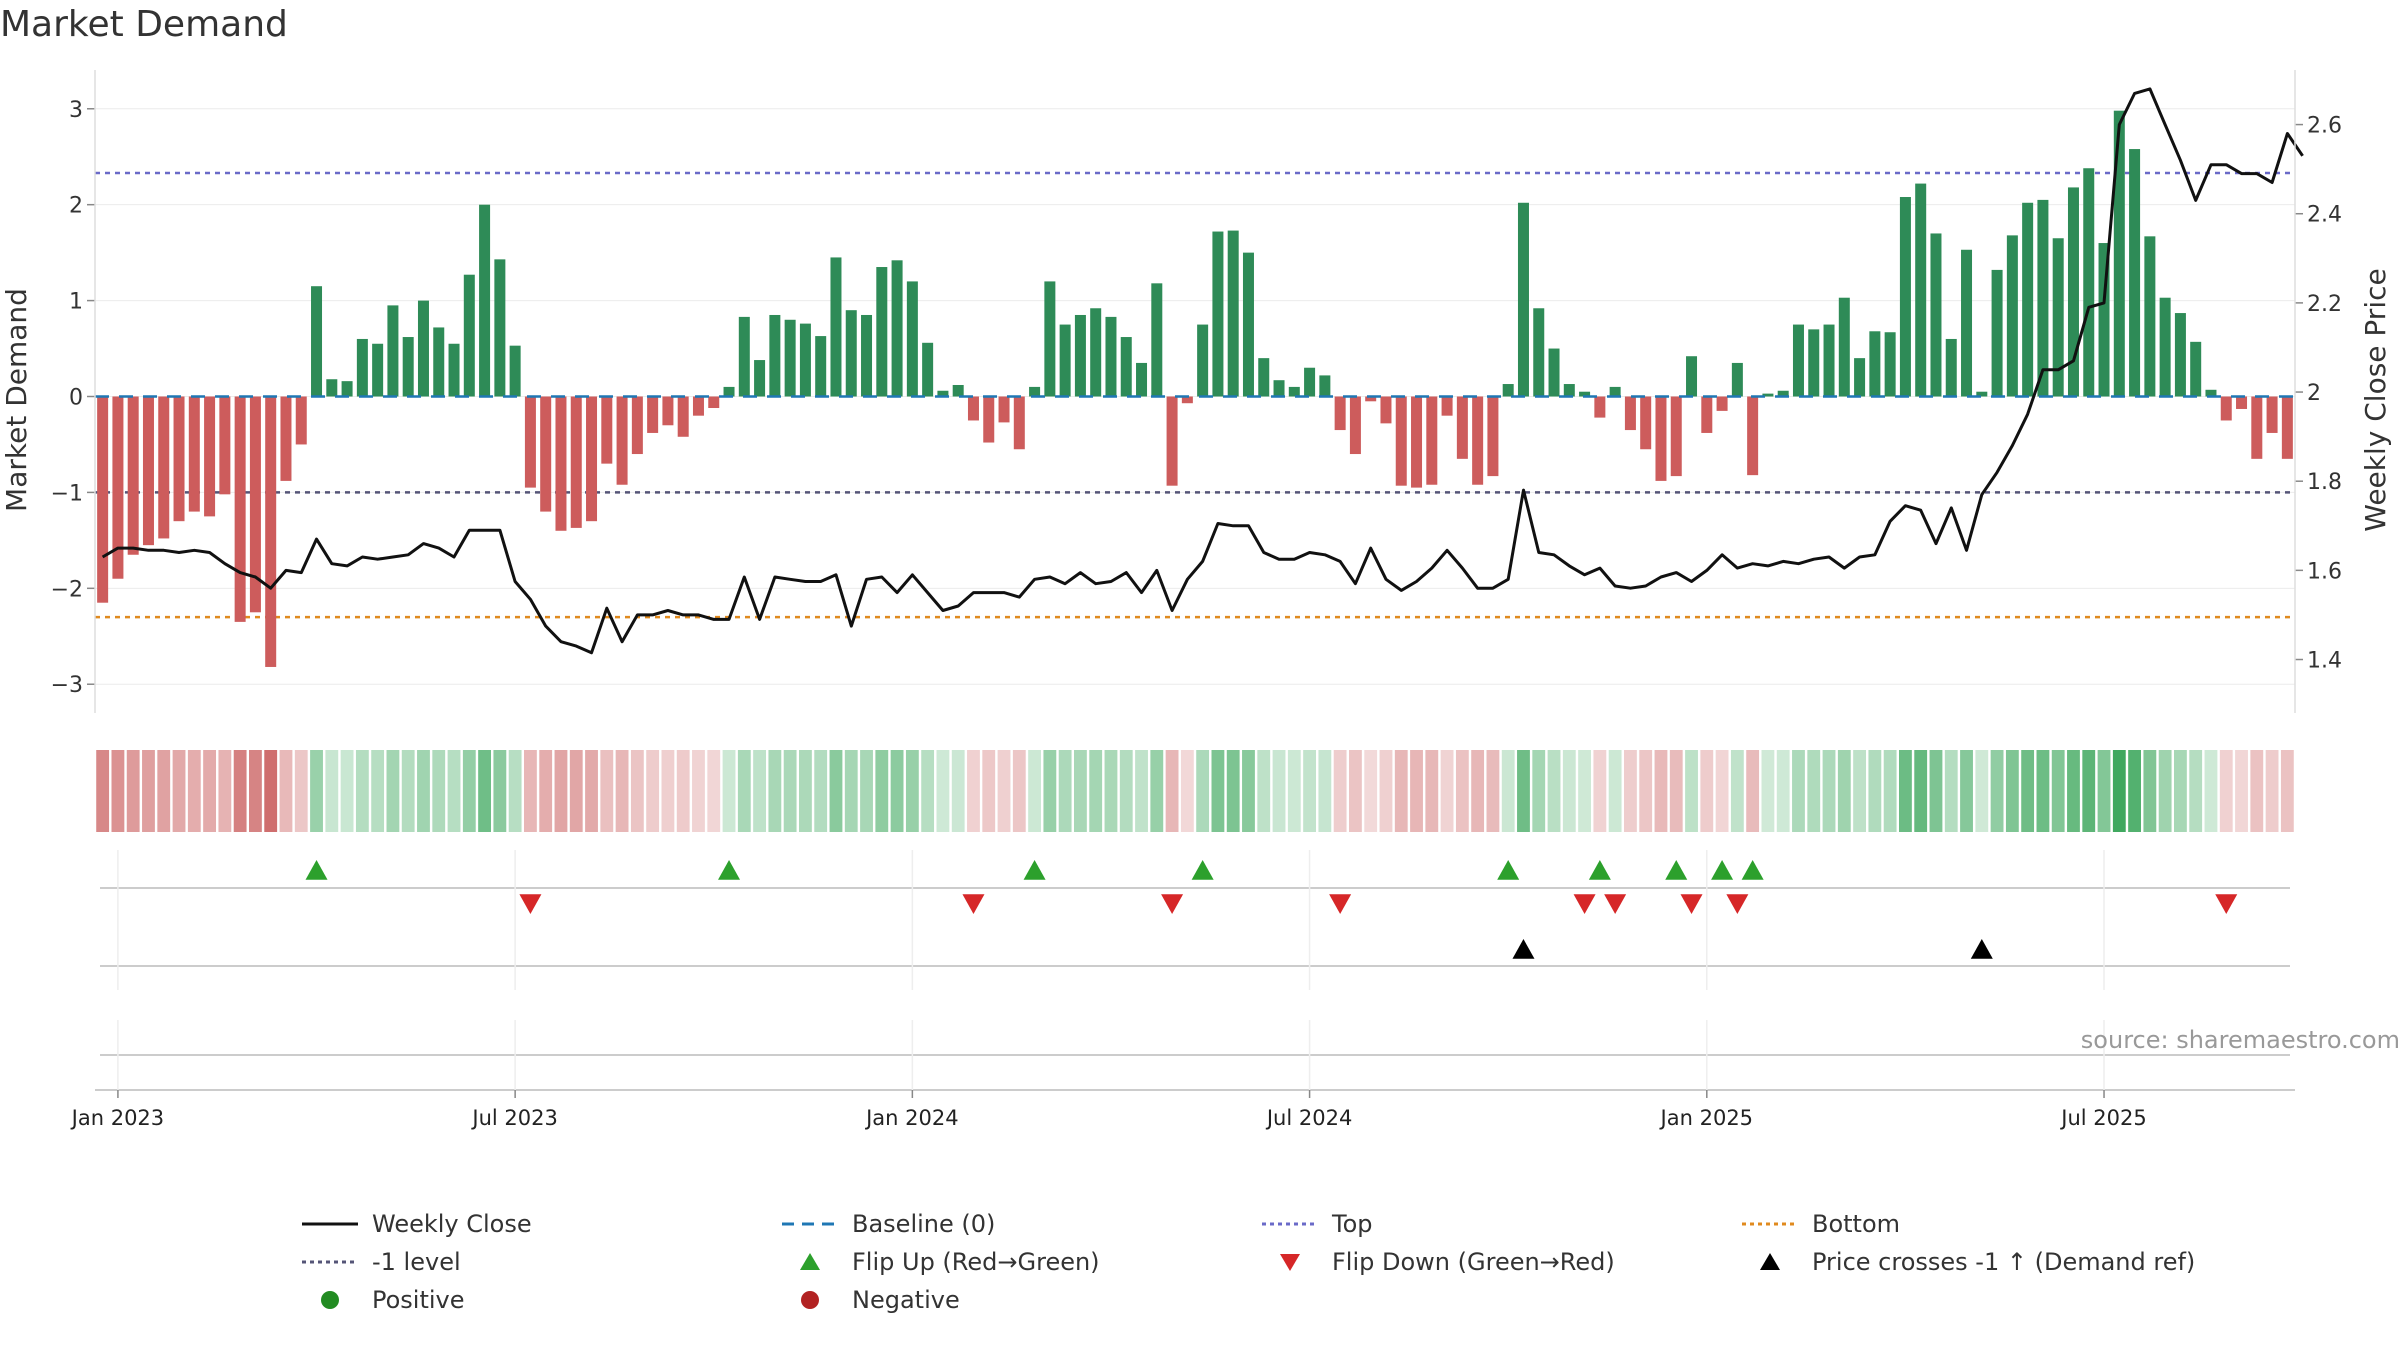 The height and width of the screenshot is (1350, 2400). I want to click on y-tick-label: −3, so click(67, 685).